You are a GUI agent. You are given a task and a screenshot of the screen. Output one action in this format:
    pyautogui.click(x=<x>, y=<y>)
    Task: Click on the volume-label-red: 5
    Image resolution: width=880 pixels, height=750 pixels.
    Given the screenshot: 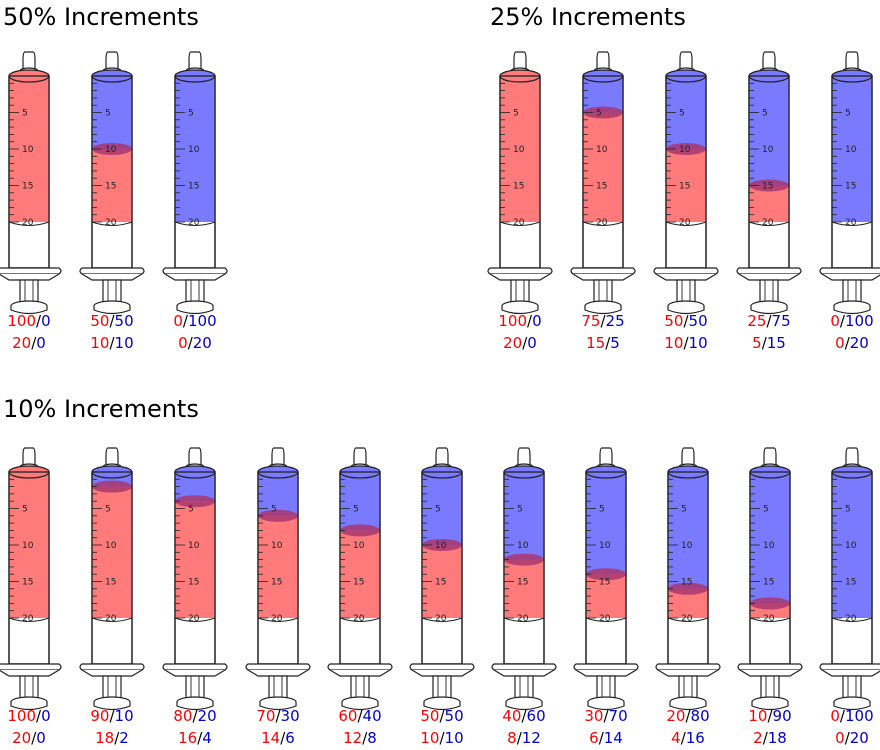 What is the action you would take?
    pyautogui.click(x=757, y=343)
    